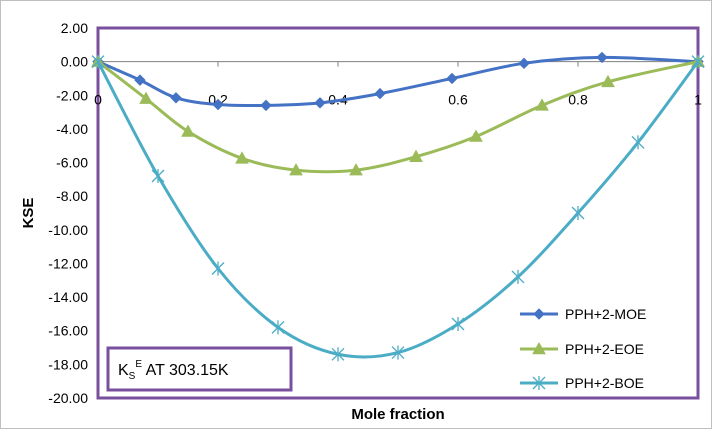 The height and width of the screenshot is (429, 712). What do you see at coordinates (132, 376) in the screenshot?
I see `annotation-sub: S` at bounding box center [132, 376].